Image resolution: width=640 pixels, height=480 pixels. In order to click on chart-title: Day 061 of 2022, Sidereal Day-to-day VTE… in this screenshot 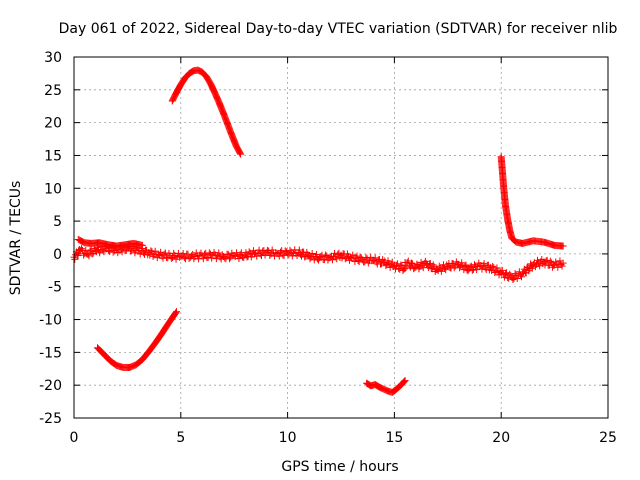, I will do `click(338, 29)`.